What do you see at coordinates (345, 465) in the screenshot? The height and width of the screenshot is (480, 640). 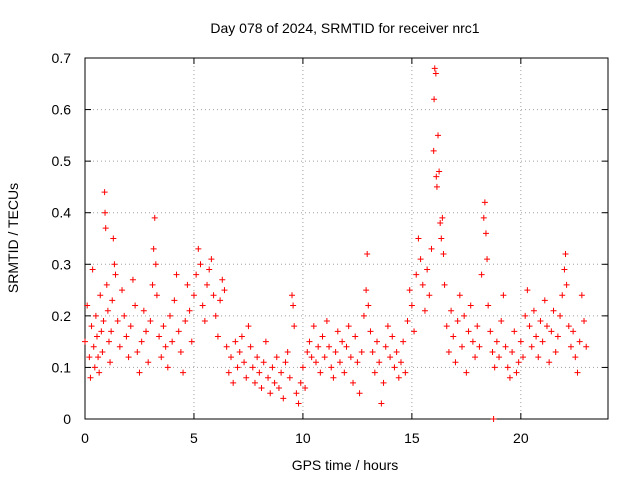 I see `x-axis-label: GPS time / hours` at bounding box center [345, 465].